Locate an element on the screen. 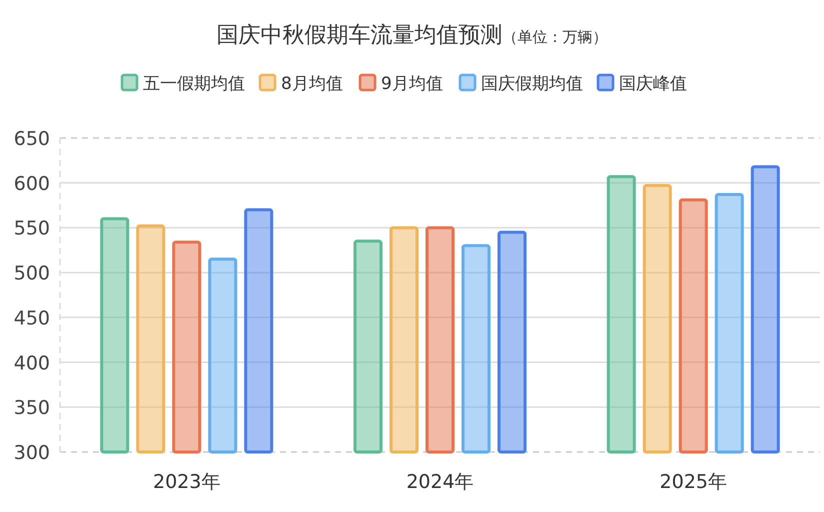 The image size is (824, 512). legend-label: 8月均值 is located at coordinates (312, 84).